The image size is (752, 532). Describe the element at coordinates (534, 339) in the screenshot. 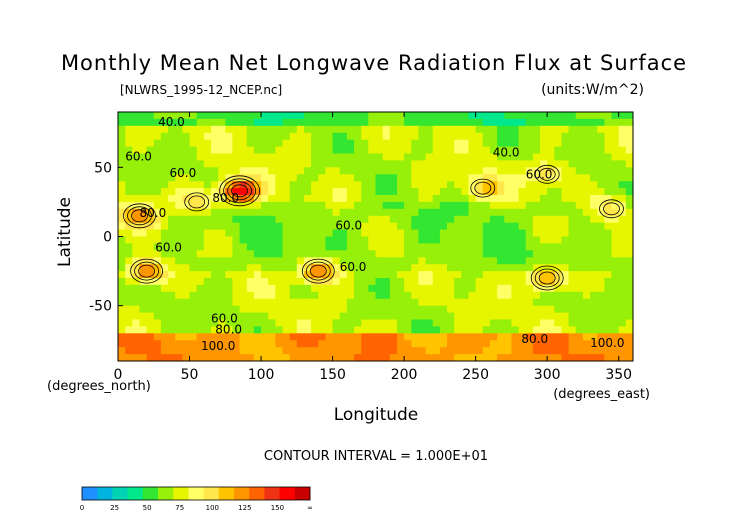

I see `contour-label: 80.0` at that location.